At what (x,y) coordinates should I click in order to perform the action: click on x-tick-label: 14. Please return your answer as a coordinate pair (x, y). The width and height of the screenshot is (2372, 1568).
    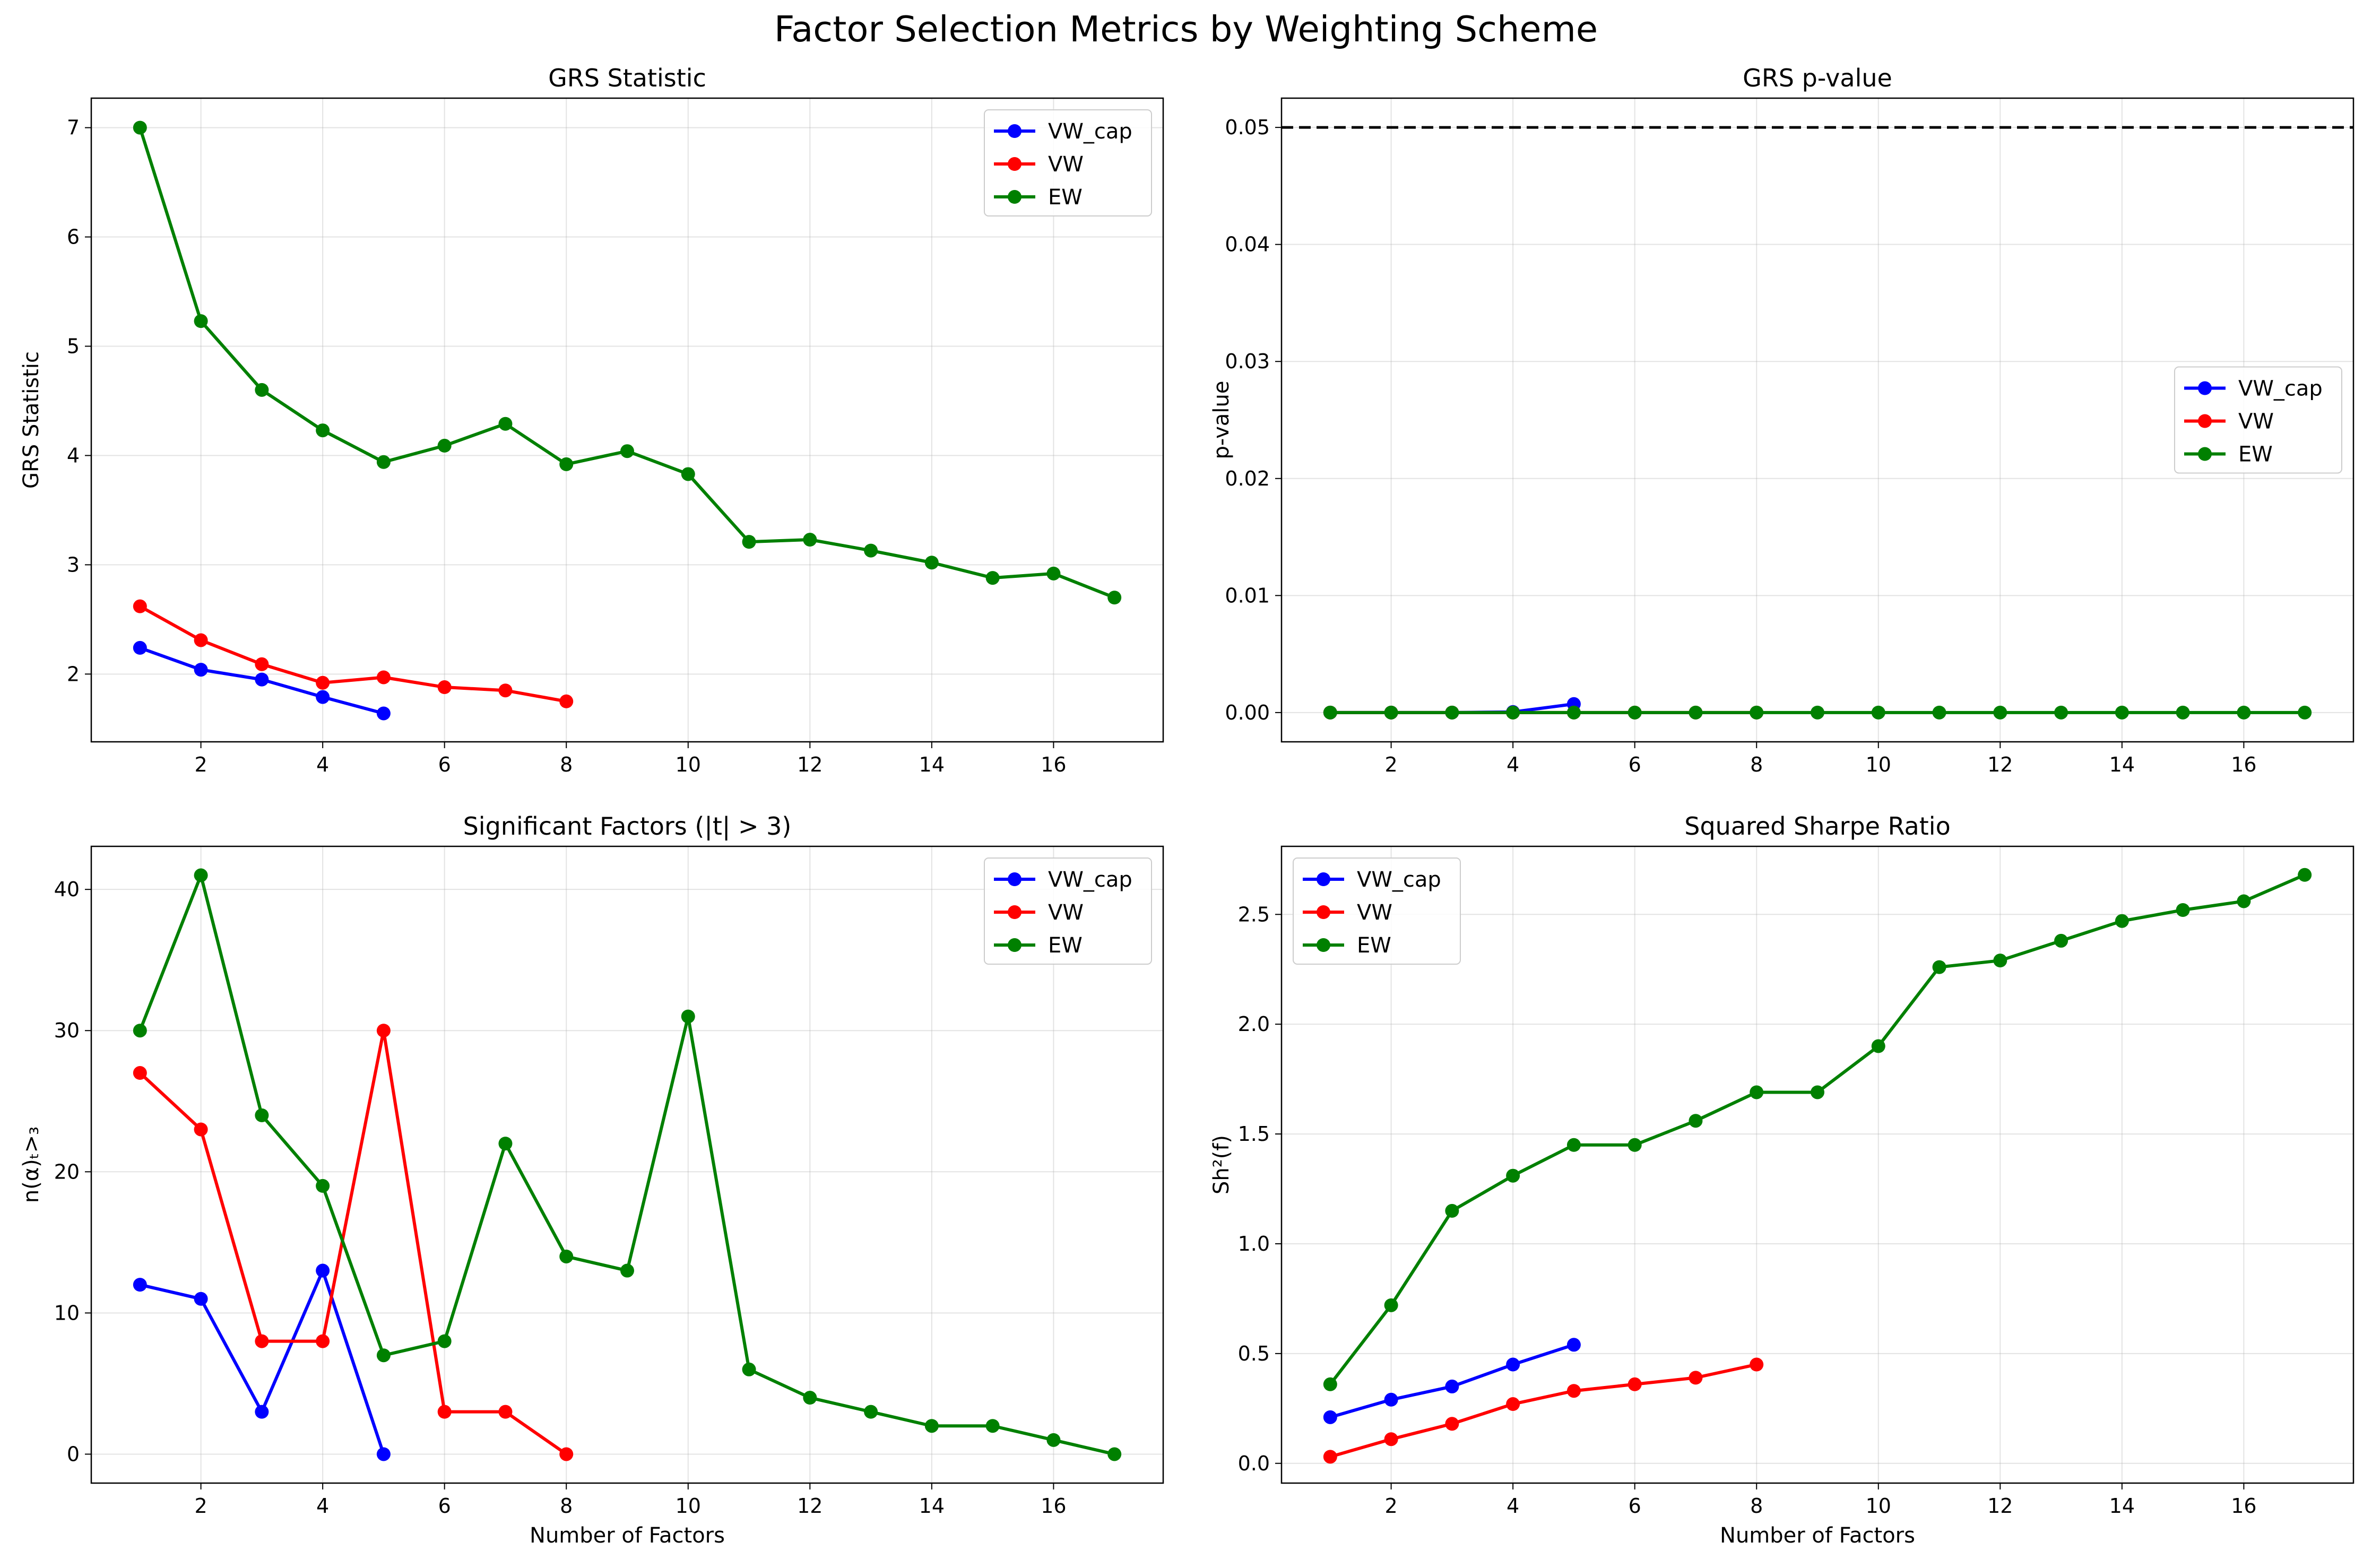
    Looking at the image, I should click on (932, 1506).